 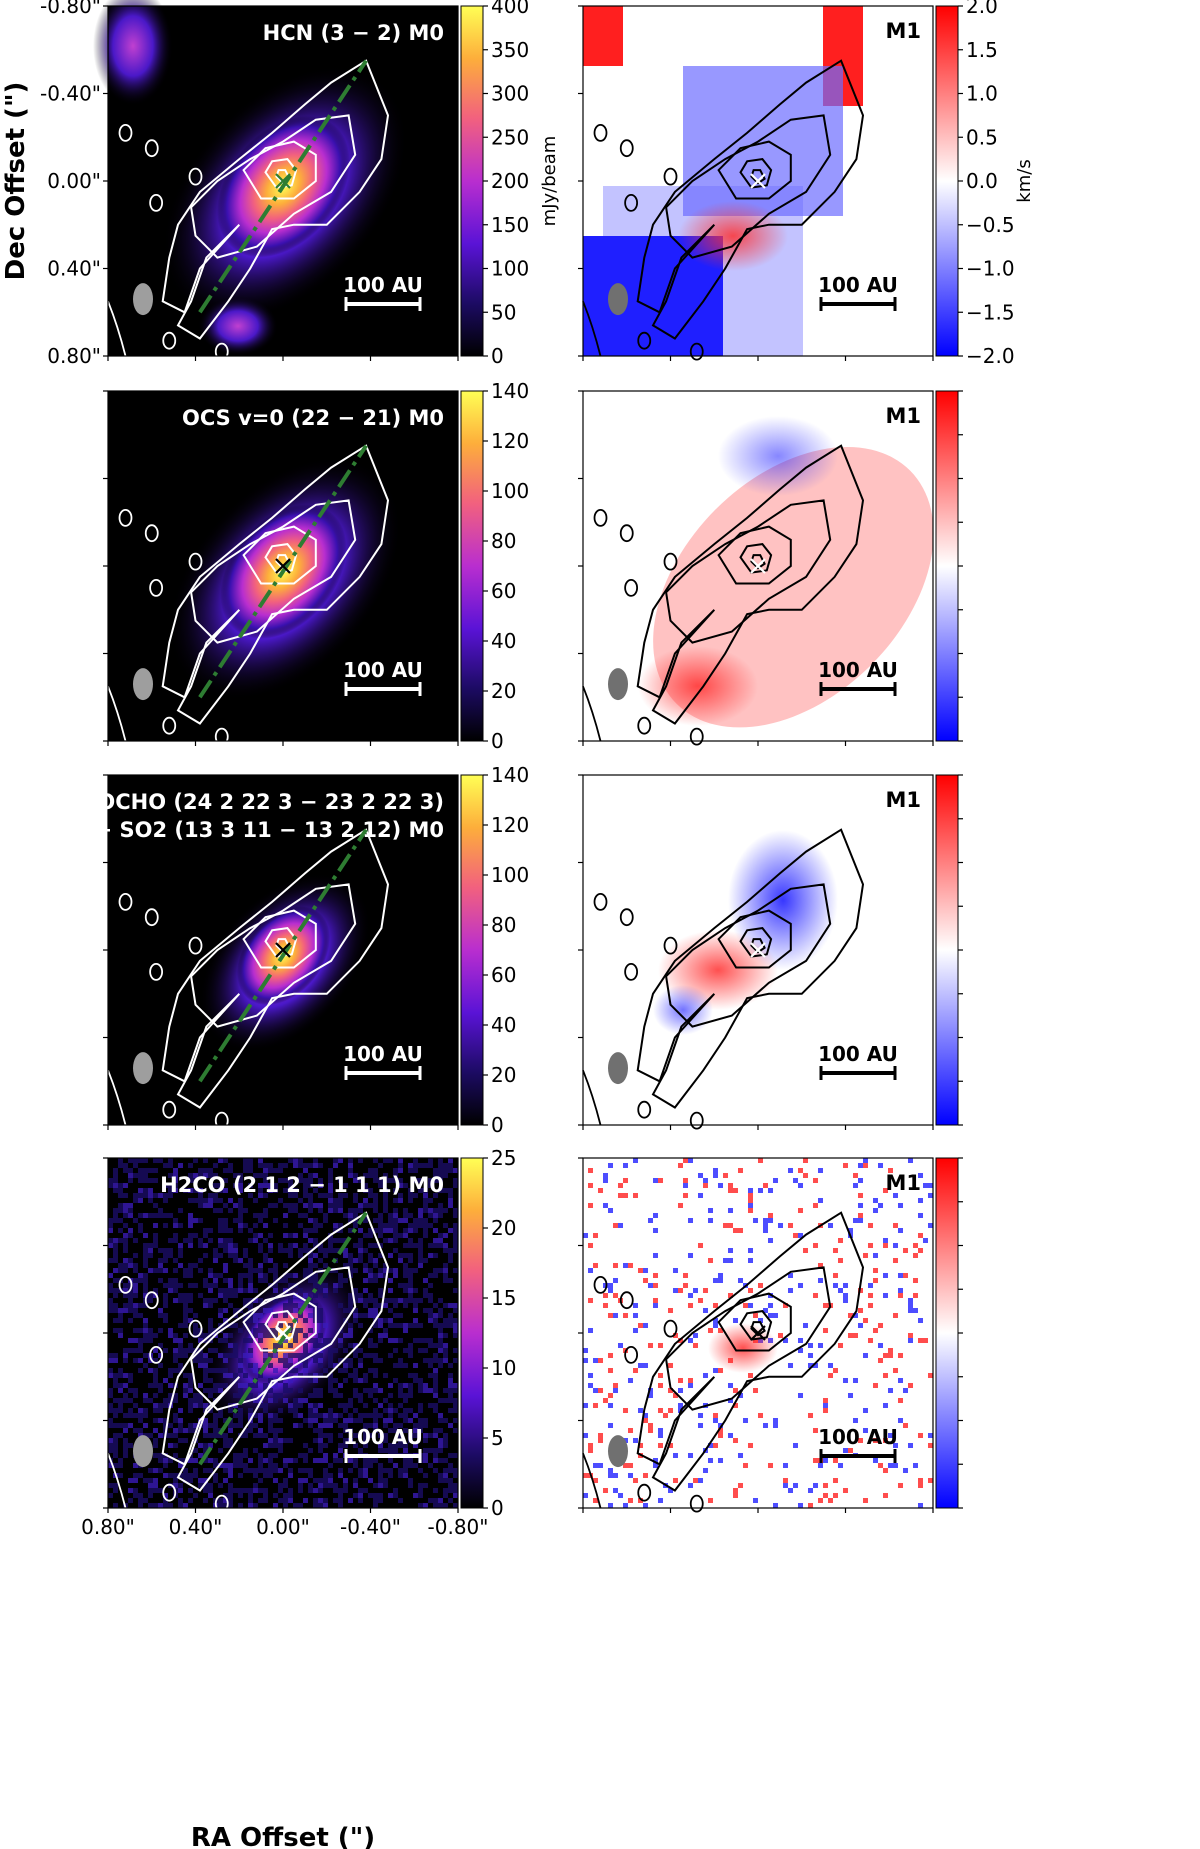 What do you see at coordinates (858, 670) in the screenshot?
I see `row2-m1-scale-bar-label: 100 AU` at bounding box center [858, 670].